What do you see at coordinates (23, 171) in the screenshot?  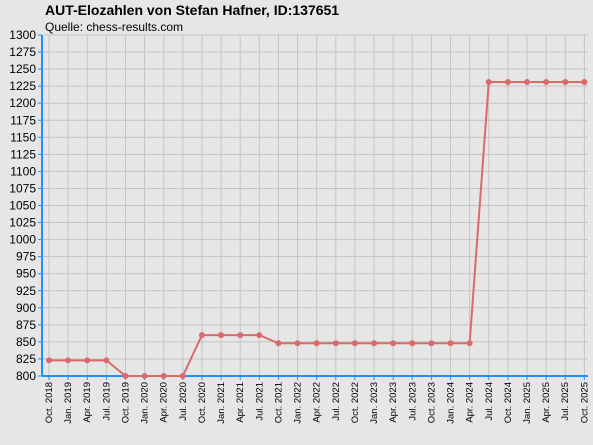 I see `y-tick-label: 1100` at bounding box center [23, 171].